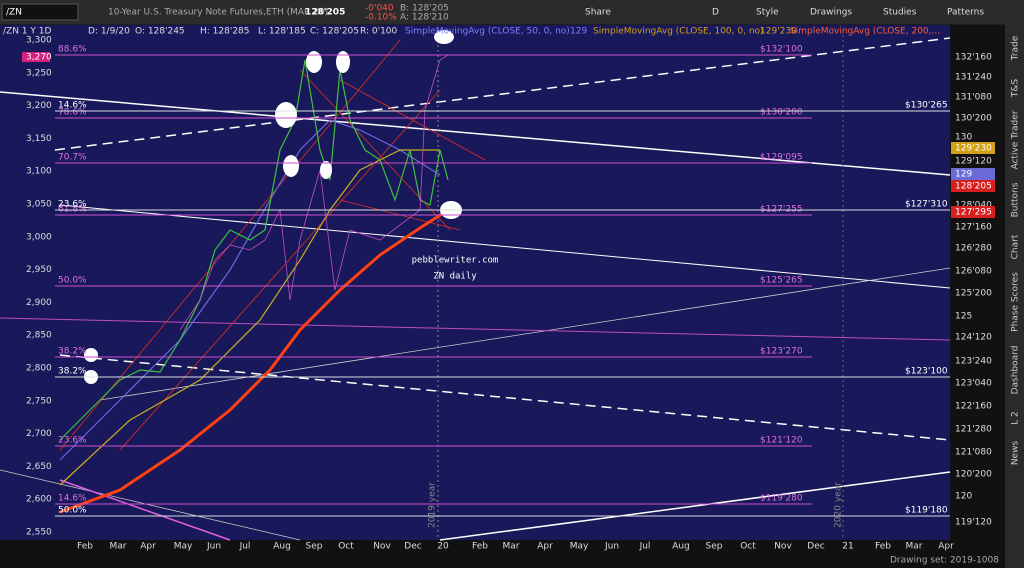  Describe the element at coordinates (39, 139) in the screenshot. I see `left-tick: 3,150` at that location.